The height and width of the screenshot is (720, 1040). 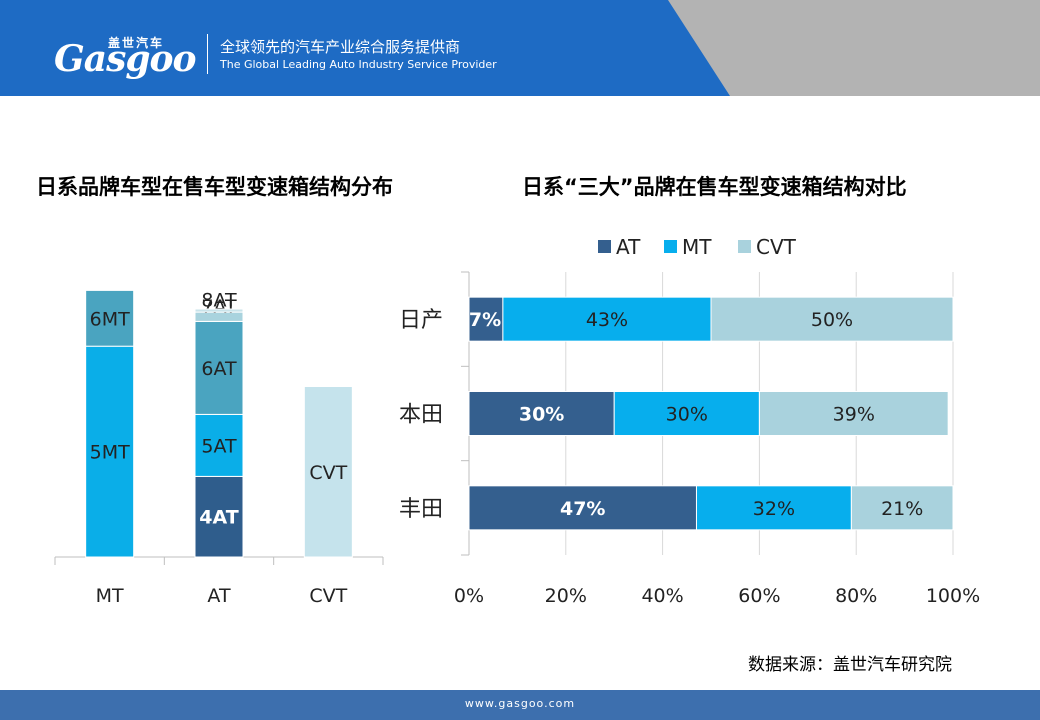 I want to click on bar-segment-label: 5MT, so click(x=110, y=453).